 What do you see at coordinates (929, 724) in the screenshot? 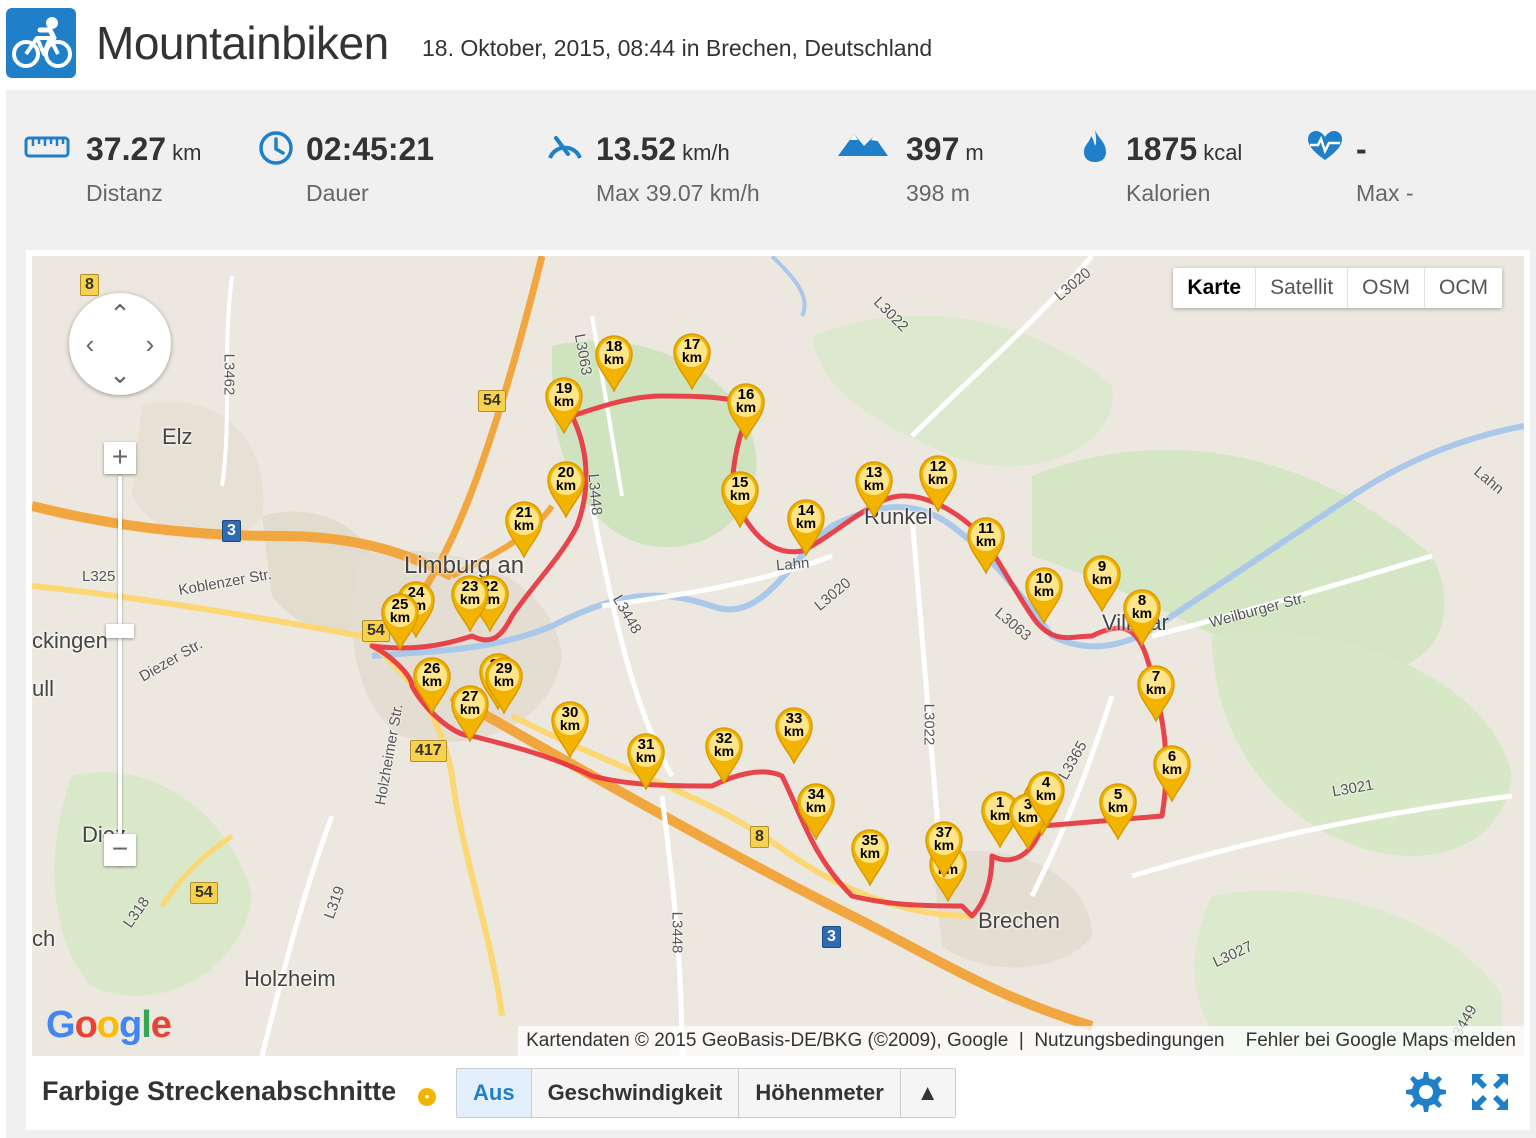
I see `road-label: L3022` at bounding box center [929, 724].